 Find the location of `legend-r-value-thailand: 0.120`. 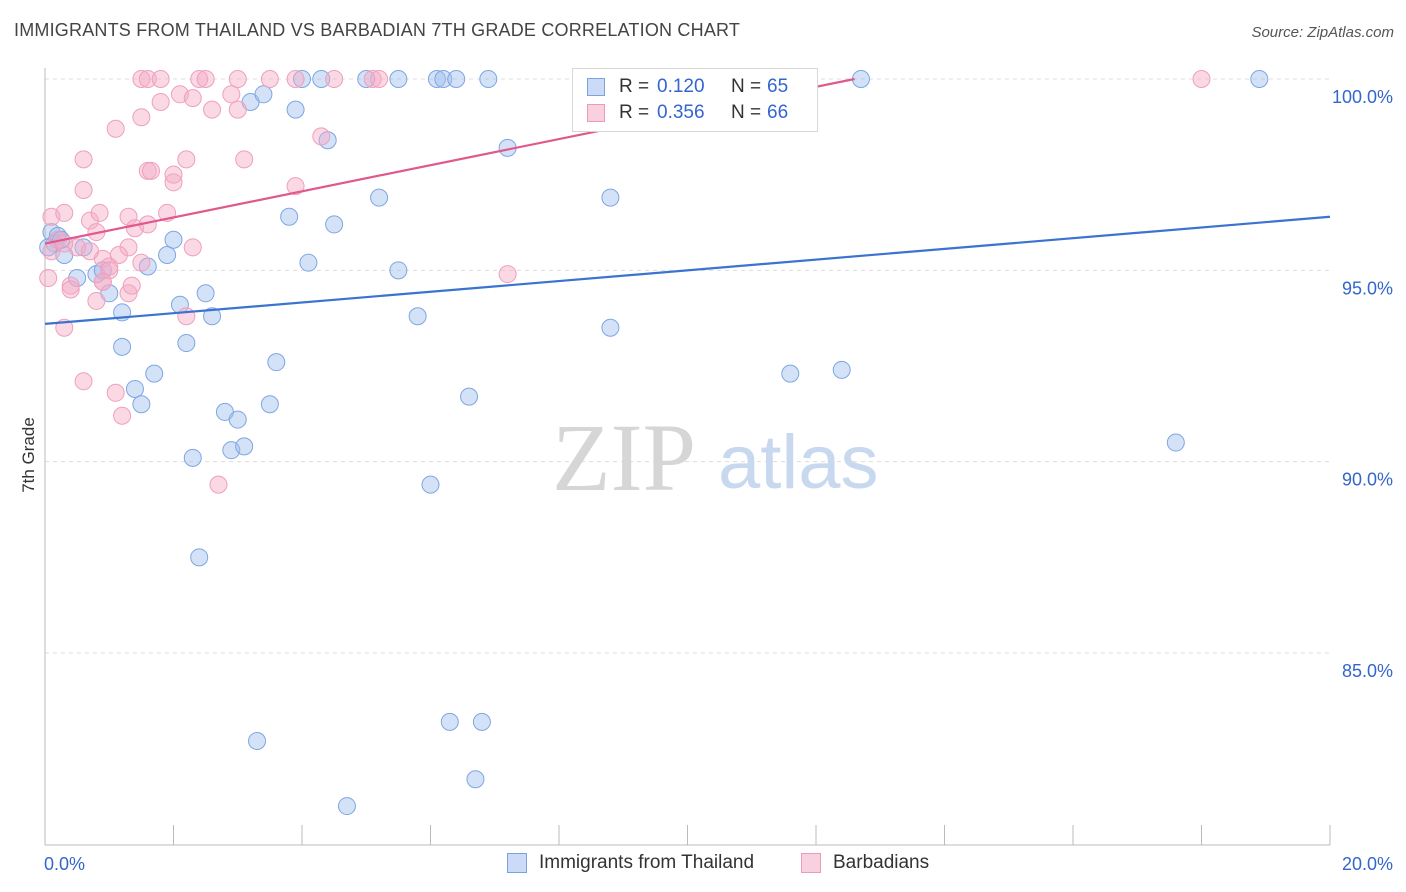

legend-r-value-thailand: 0.120 is located at coordinates (681, 86).